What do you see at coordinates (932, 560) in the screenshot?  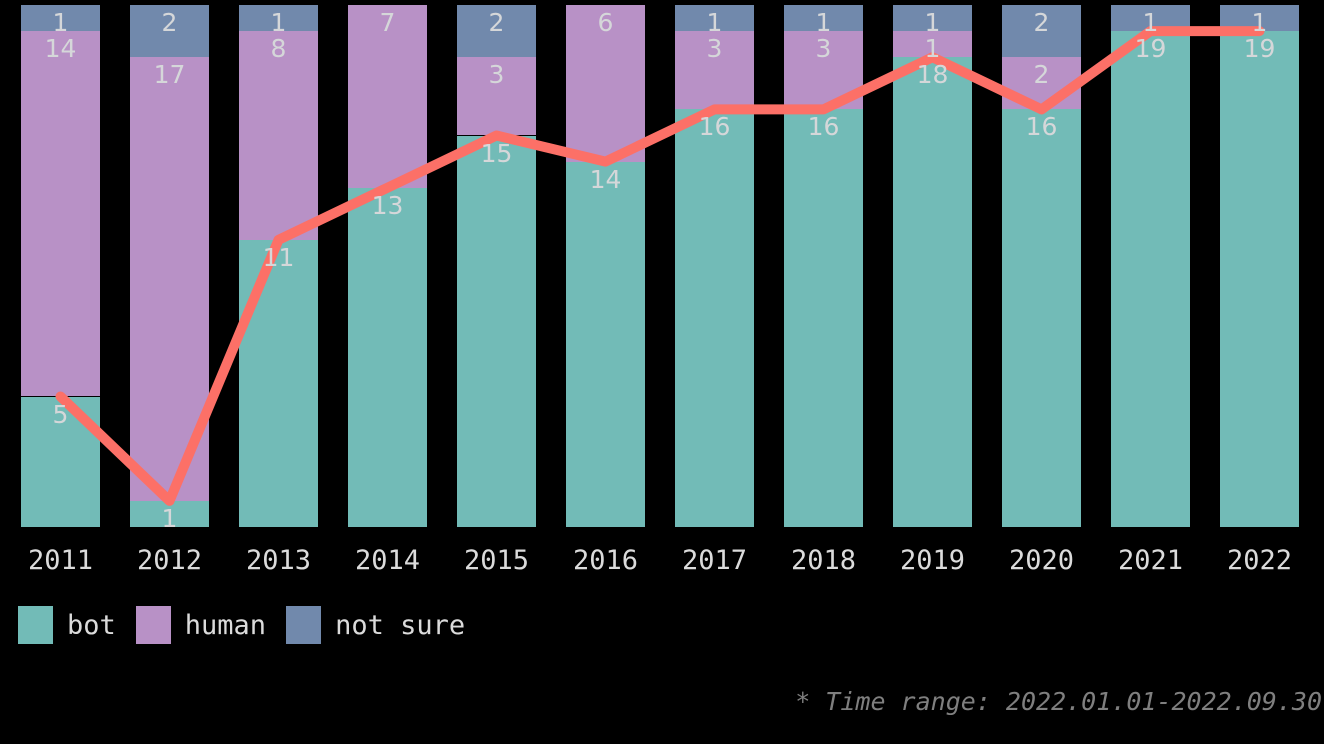 I see `x-axis-label: 2019` at bounding box center [932, 560].